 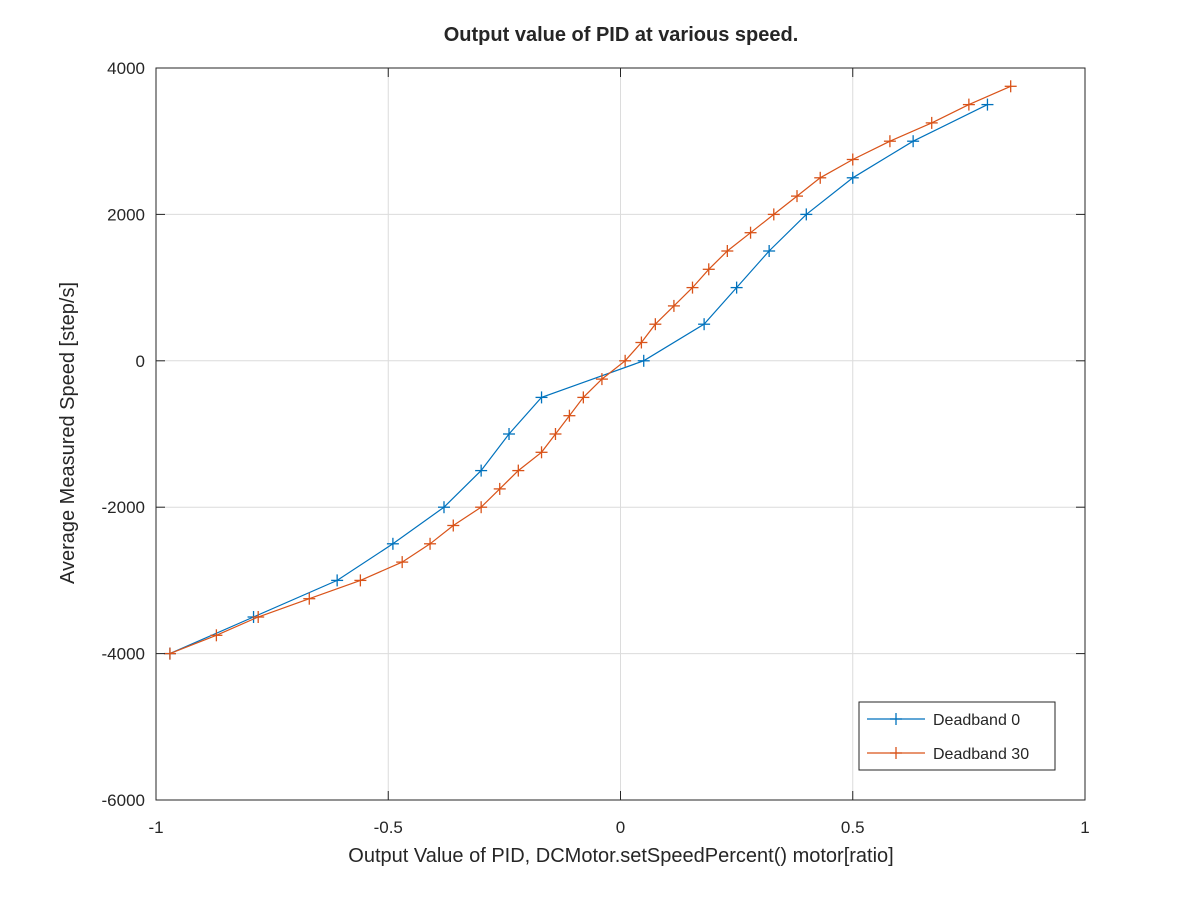 What do you see at coordinates (68, 433) in the screenshot?
I see `y-axis-label: Average Measured Speed [step/s]` at bounding box center [68, 433].